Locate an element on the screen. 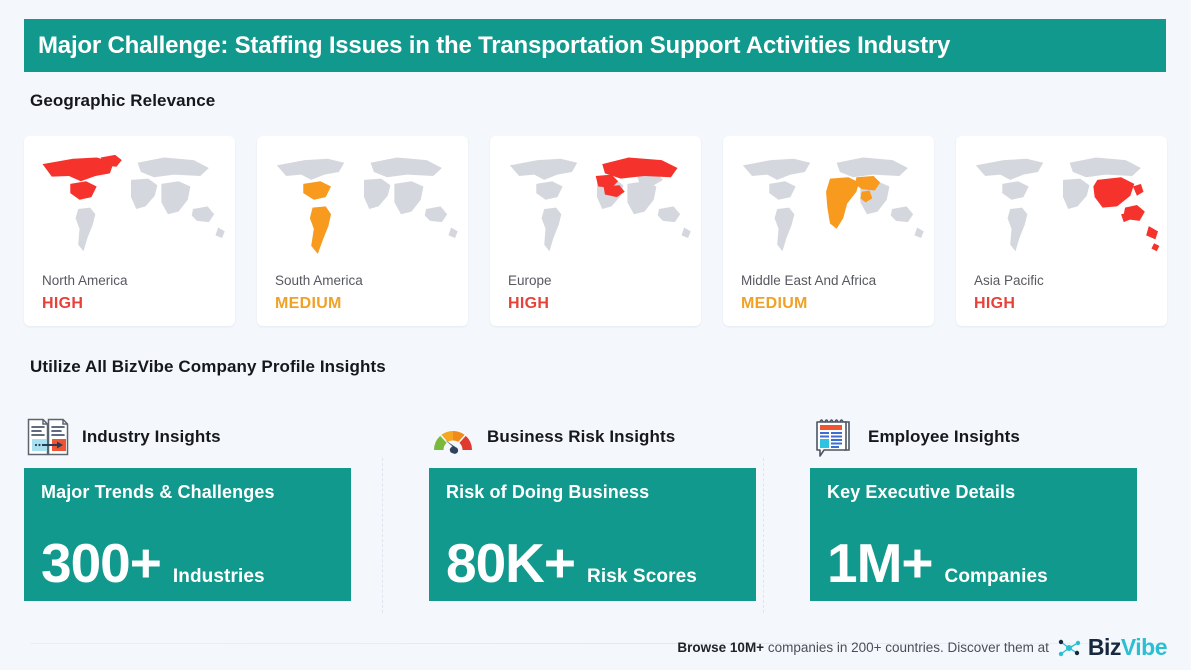  stat-box-employee: Key Executive Details 1M+ Companies is located at coordinates (973, 534).